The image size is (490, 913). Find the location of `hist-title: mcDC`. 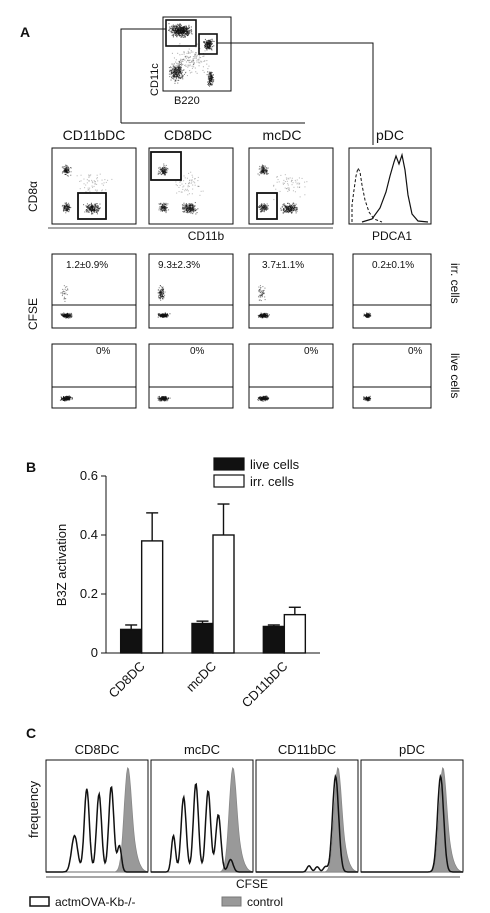

hist-title: mcDC is located at coordinates (202, 749).